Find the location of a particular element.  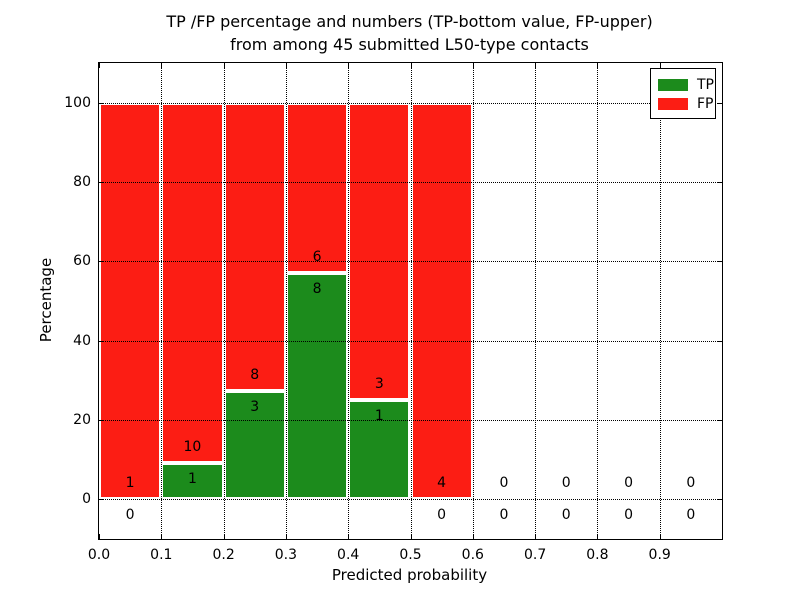

x-tick-label: 0.7 is located at coordinates (535, 555).